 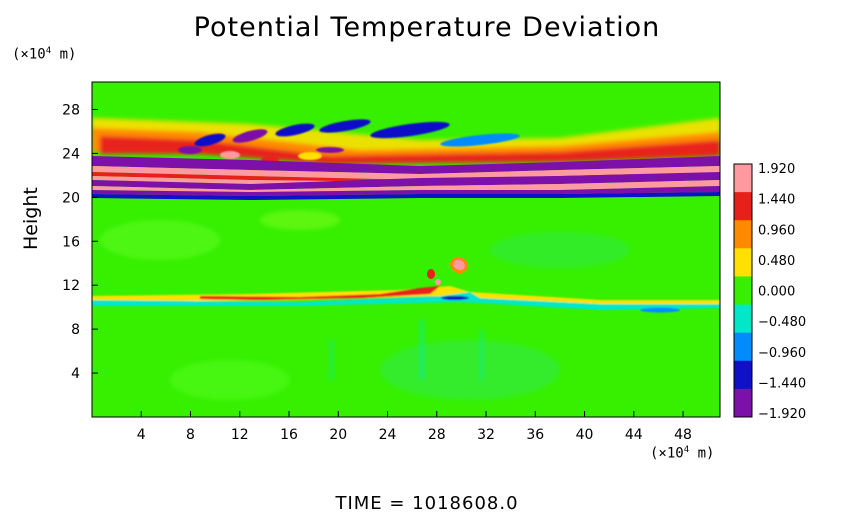 I want to click on colorbar-label: 1.440, so click(x=776, y=200).